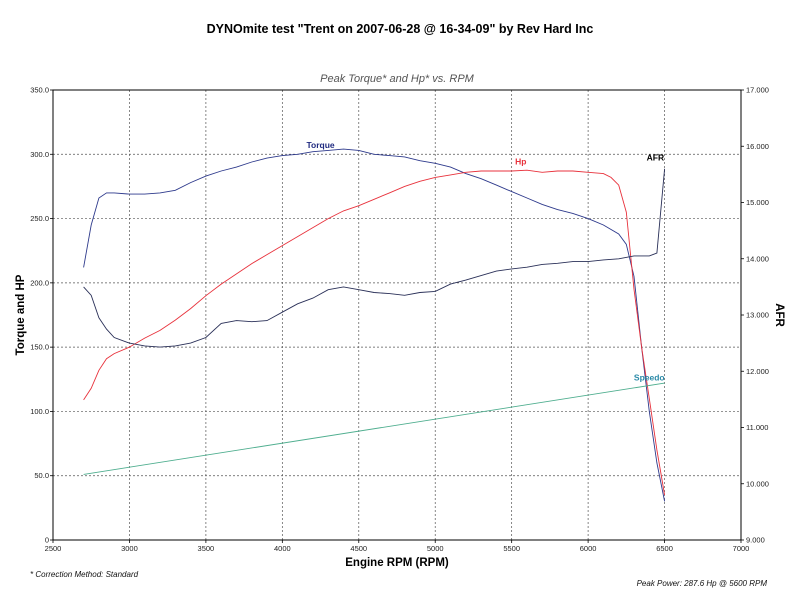 The image size is (800, 604). I want to click on peak-power-readout: Peak Power: 287.6 Hp @ 5600 RPM, so click(701, 583).